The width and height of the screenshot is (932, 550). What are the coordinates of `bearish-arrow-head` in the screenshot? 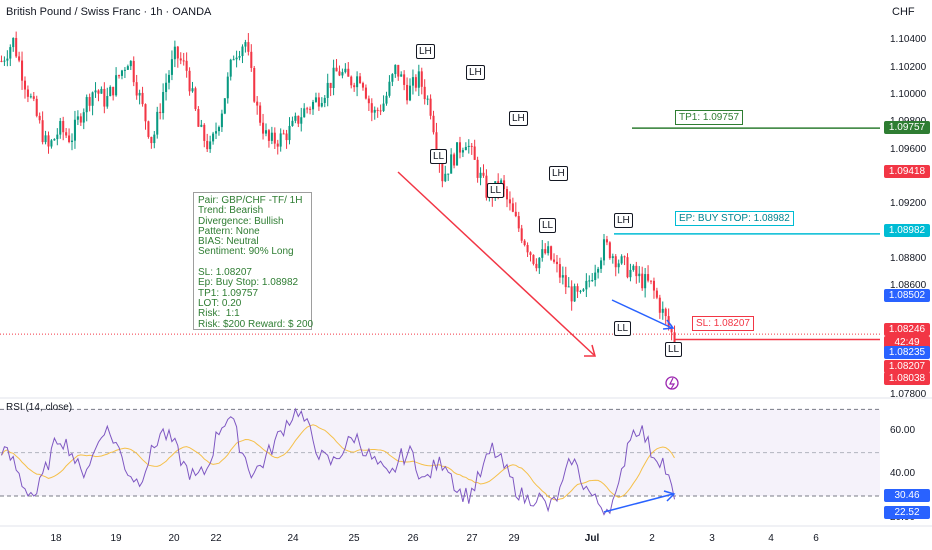 It's located at (590, 350).